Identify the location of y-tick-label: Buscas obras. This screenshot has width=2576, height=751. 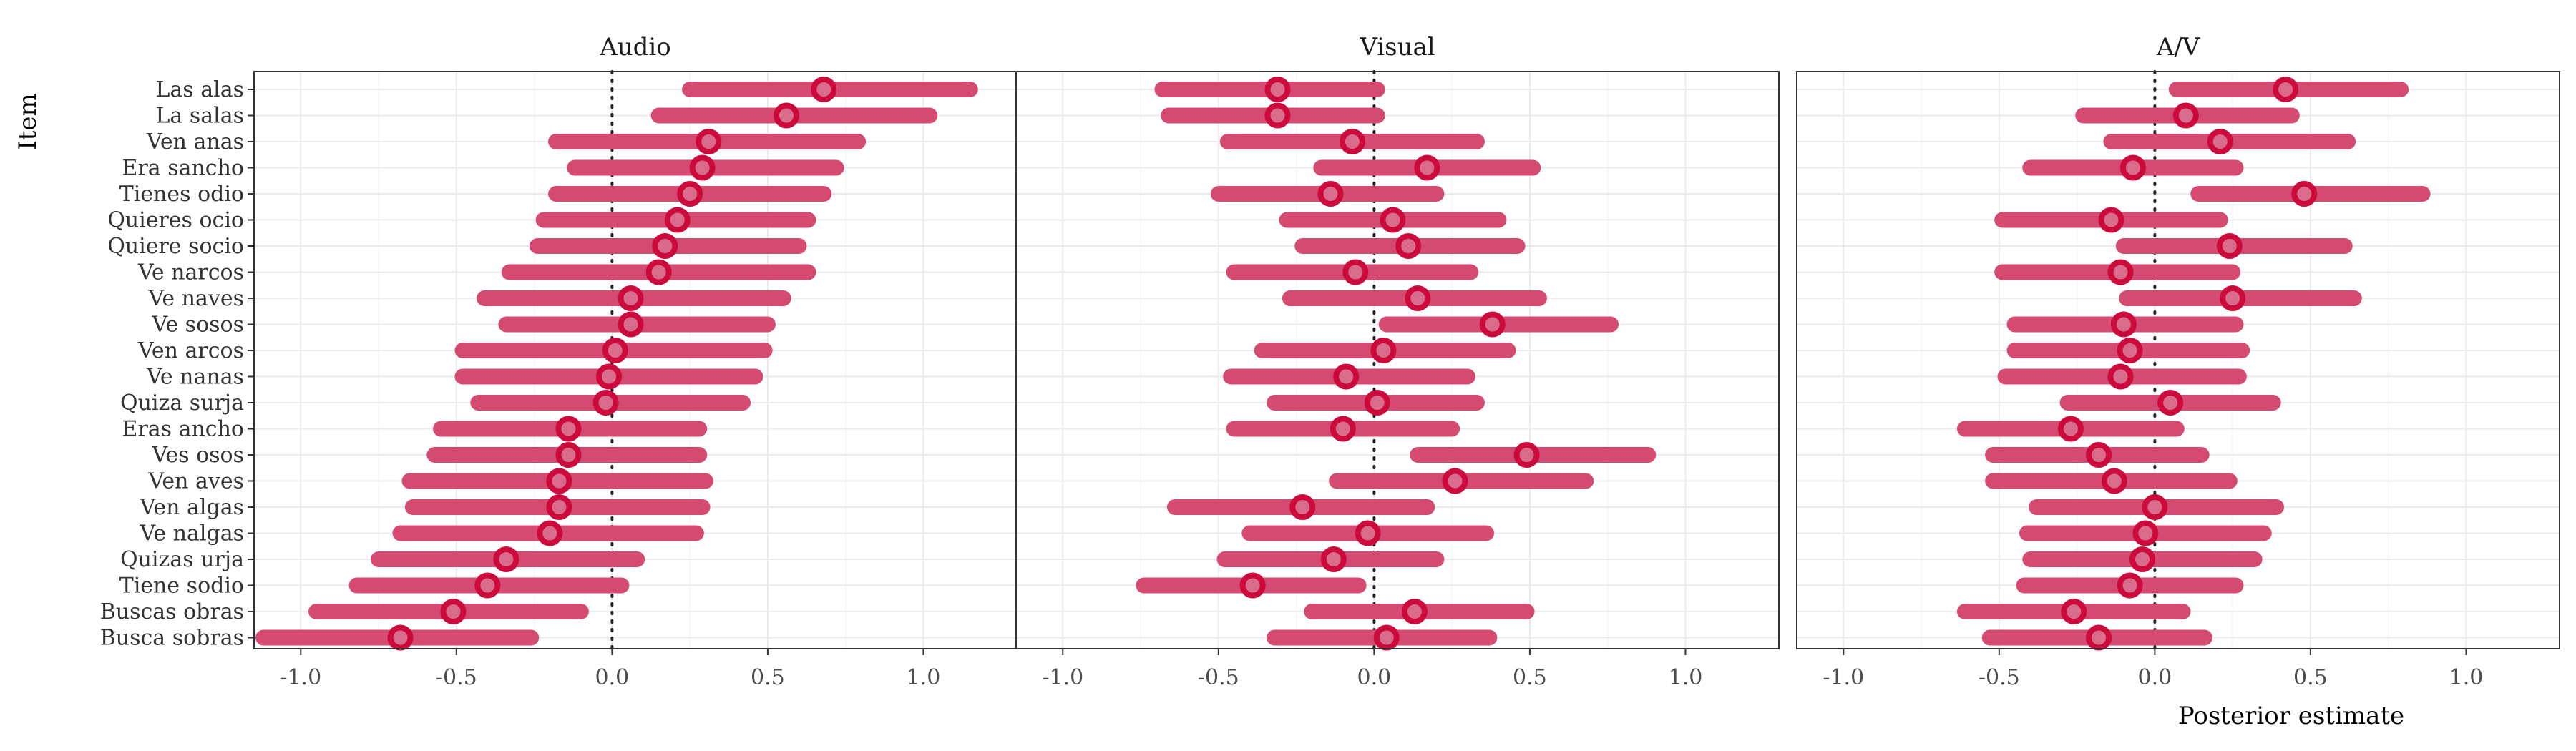
(172, 611).